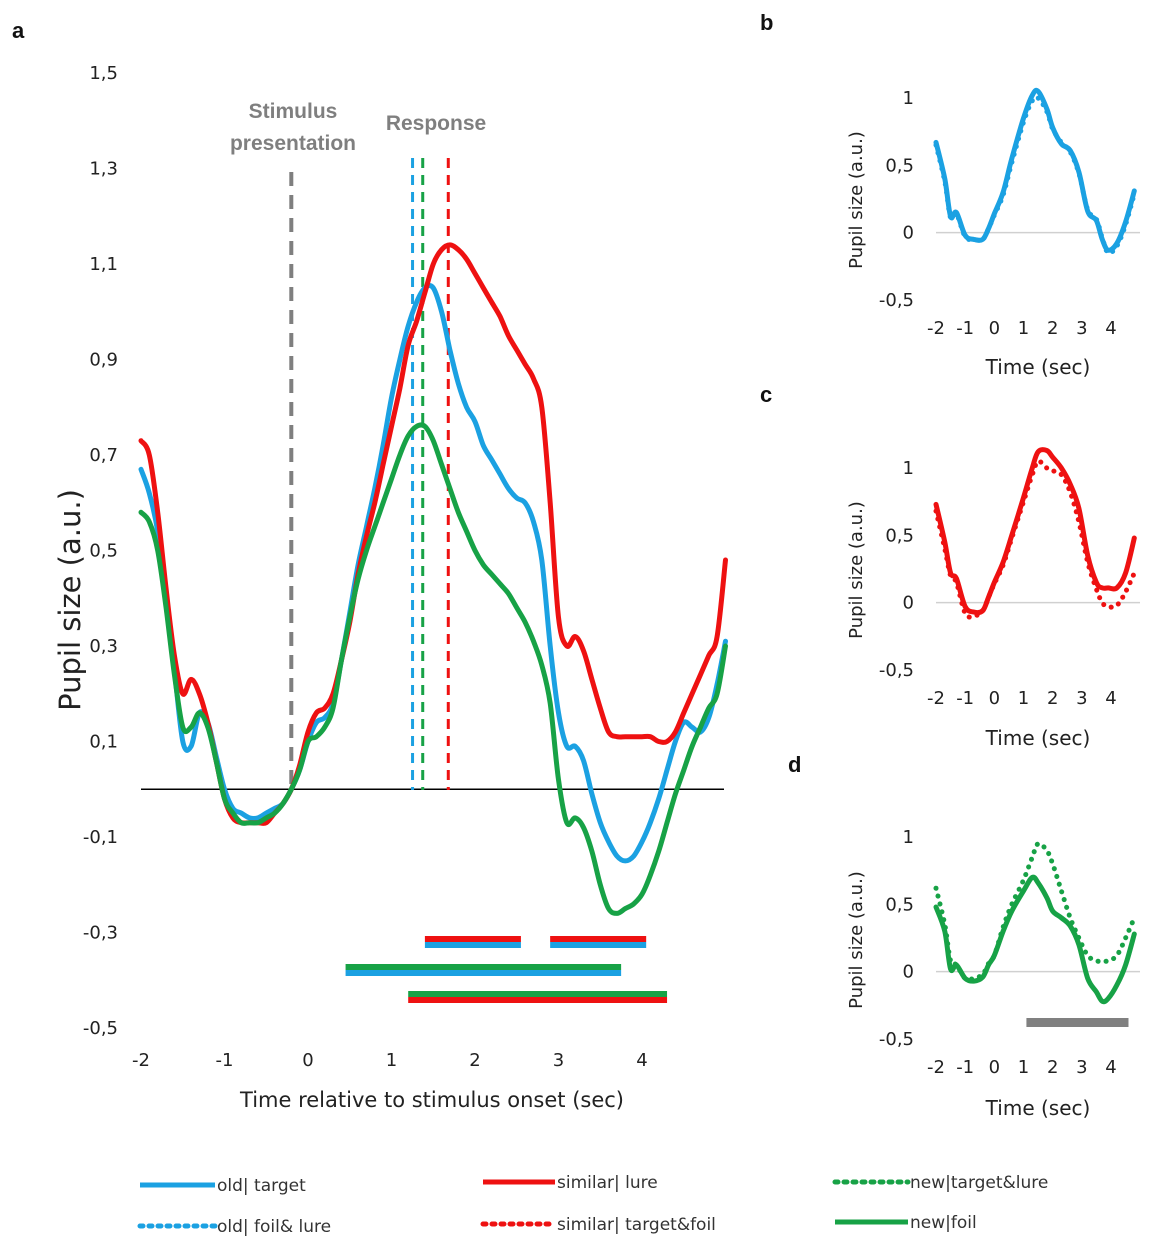 The image size is (1152, 1238). What do you see at coordinates (908, 468) in the screenshot?
I see `panel-c-ytick-label: 1` at bounding box center [908, 468].